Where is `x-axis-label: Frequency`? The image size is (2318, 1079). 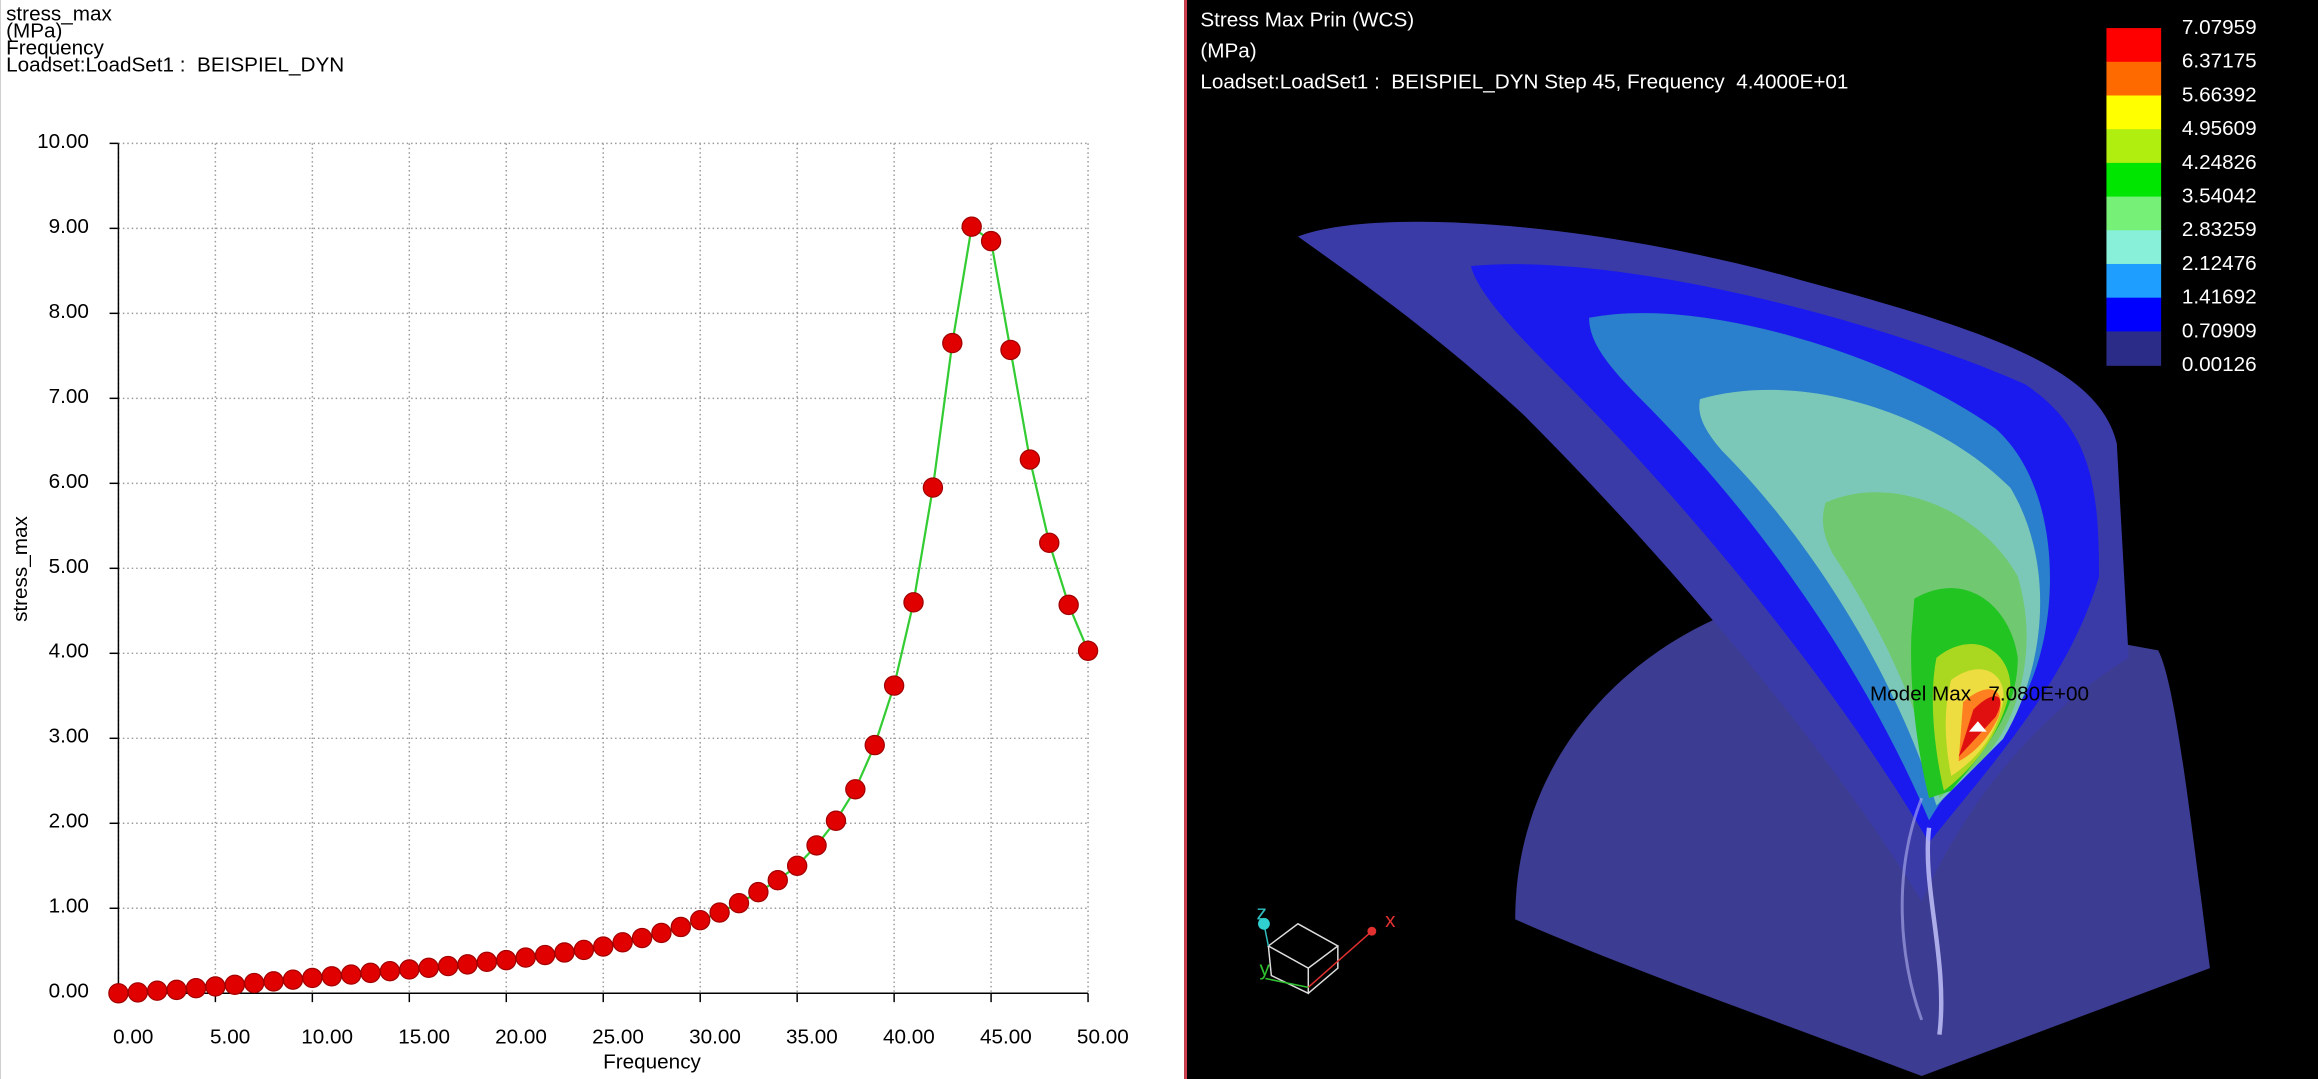
x-axis-label: Frequency is located at coordinates (652, 1062).